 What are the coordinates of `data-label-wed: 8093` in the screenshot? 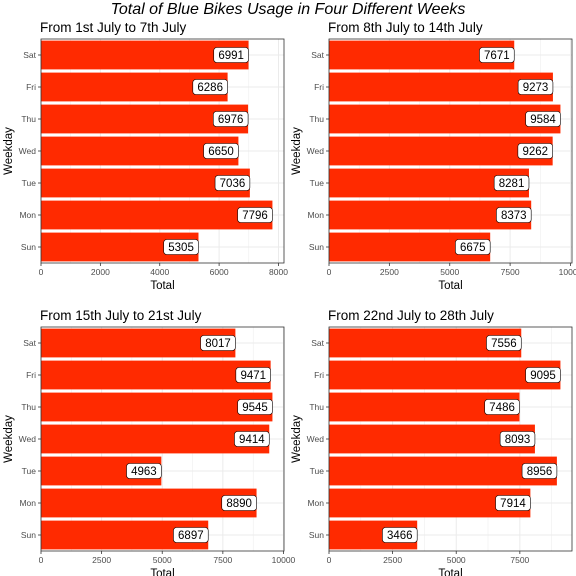 It's located at (517, 439).